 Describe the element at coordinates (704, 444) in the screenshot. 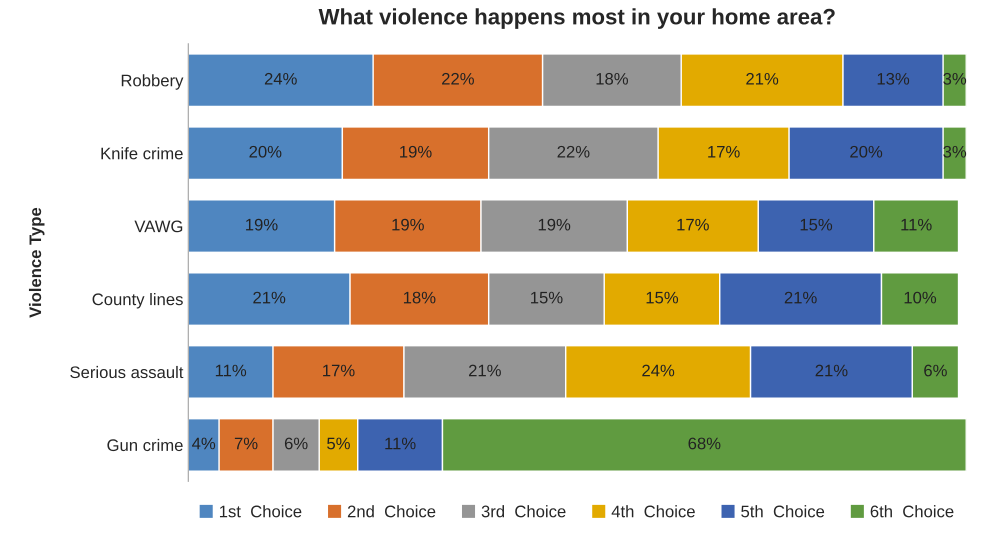

I see `data-label: 68%` at that location.